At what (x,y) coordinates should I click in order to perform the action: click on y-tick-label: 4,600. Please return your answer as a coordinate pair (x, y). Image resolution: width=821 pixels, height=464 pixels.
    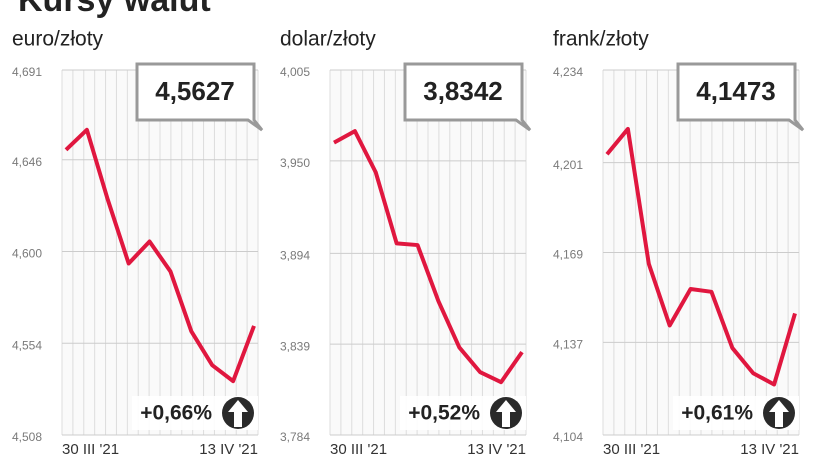
    Looking at the image, I should click on (27, 254).